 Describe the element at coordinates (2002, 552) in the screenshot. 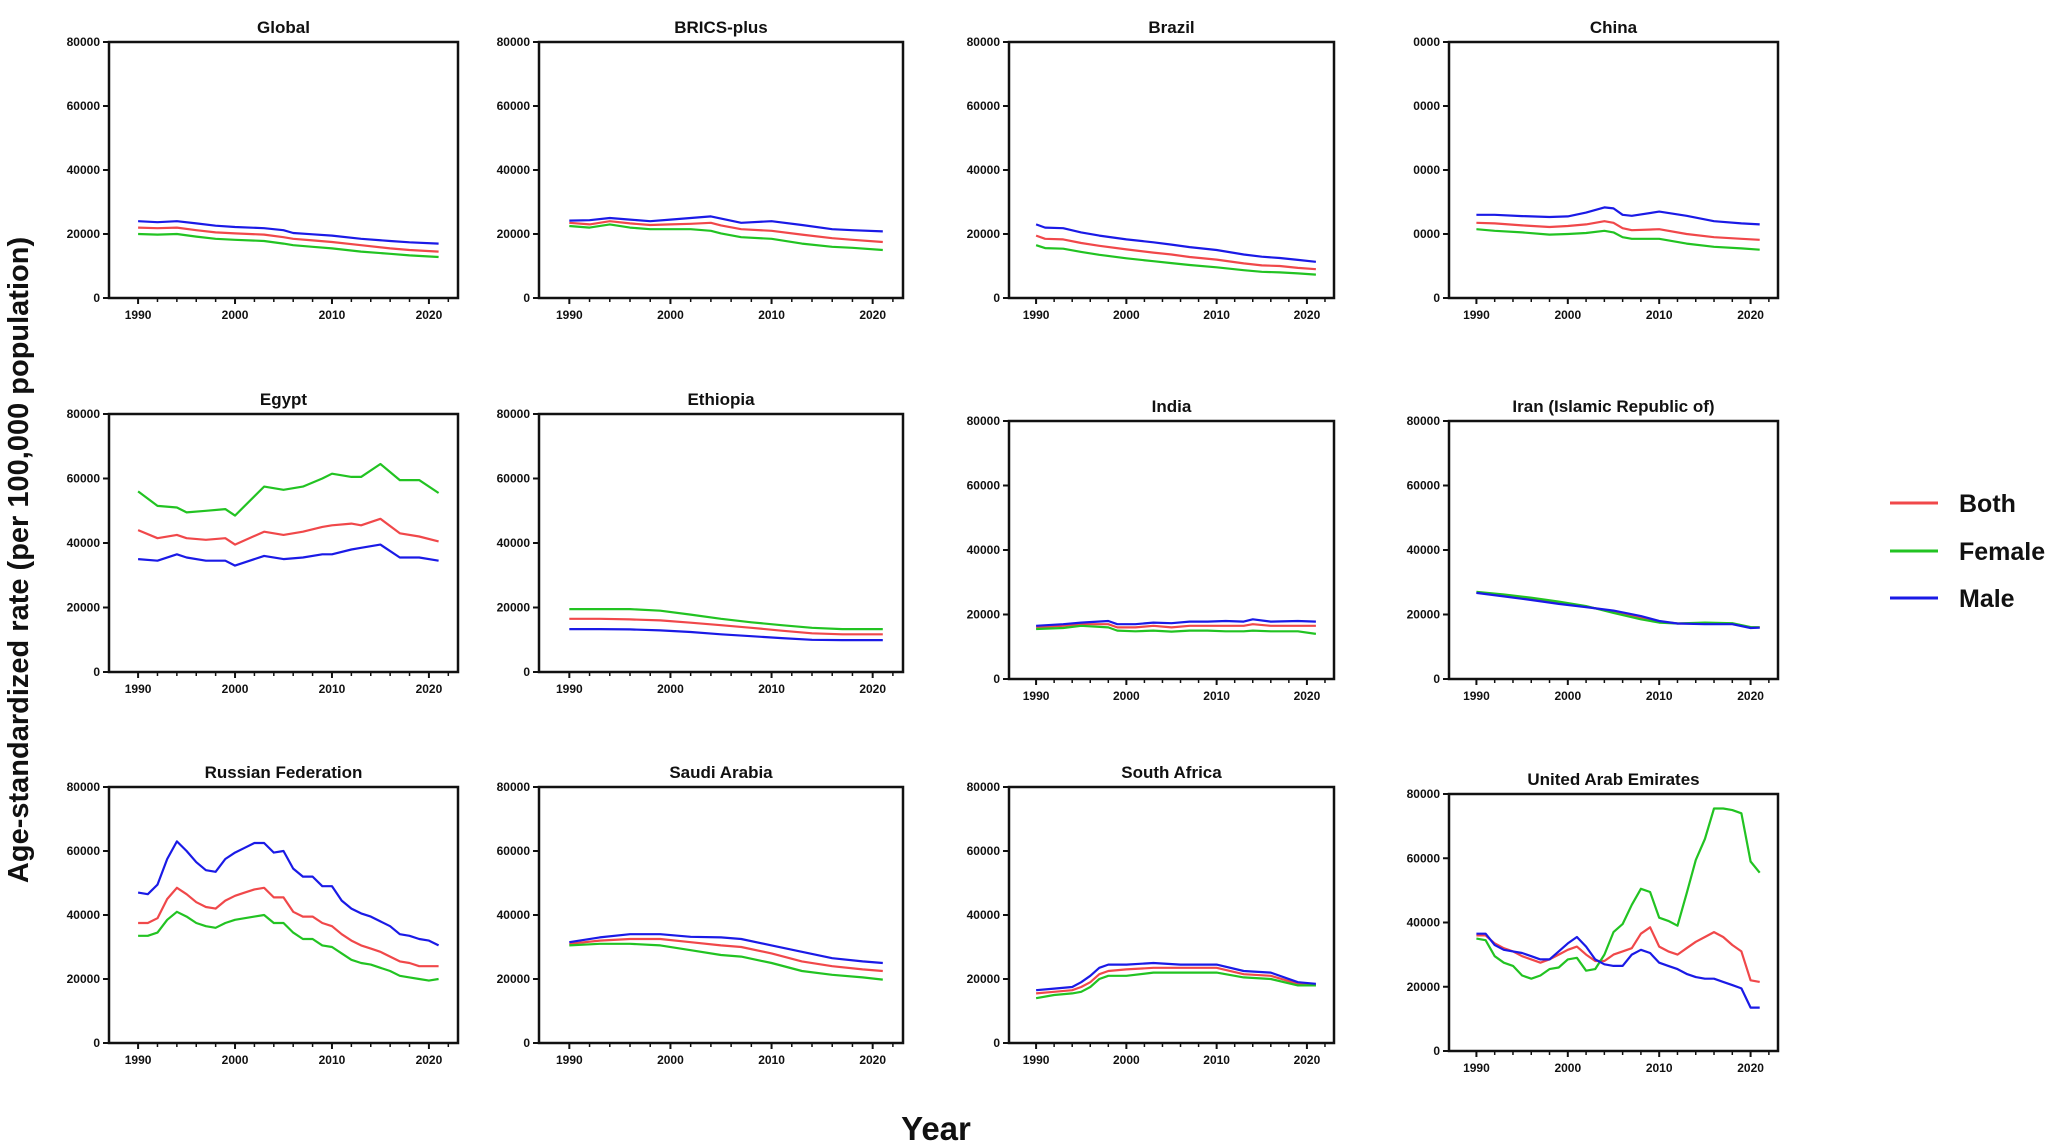

I see `legend-label-female: Female` at that location.